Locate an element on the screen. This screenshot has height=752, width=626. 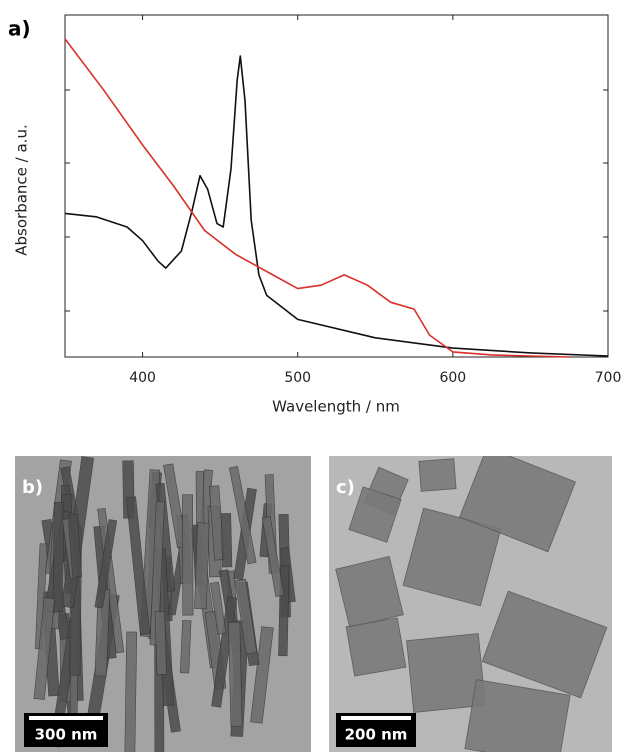
panel-label: a) is located at coordinates (19, 29).